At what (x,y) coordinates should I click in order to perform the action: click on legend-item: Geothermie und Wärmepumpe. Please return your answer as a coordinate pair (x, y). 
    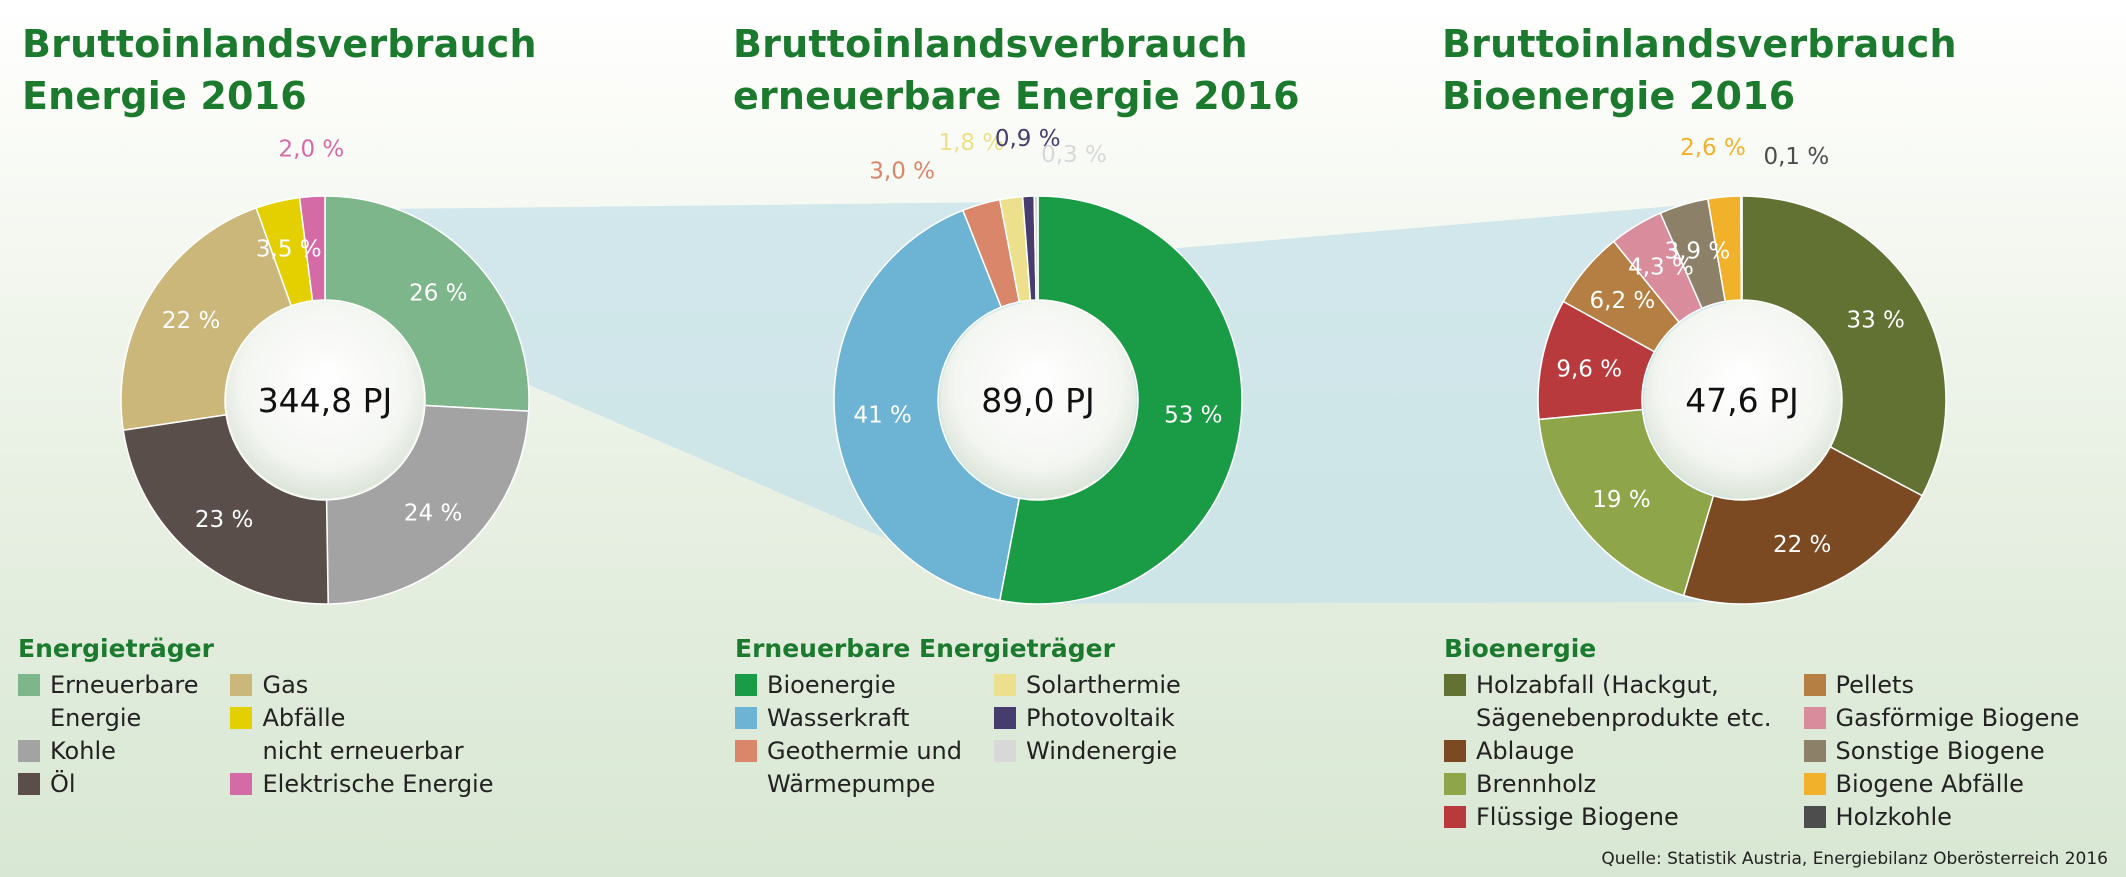
    Looking at the image, I should click on (848, 768).